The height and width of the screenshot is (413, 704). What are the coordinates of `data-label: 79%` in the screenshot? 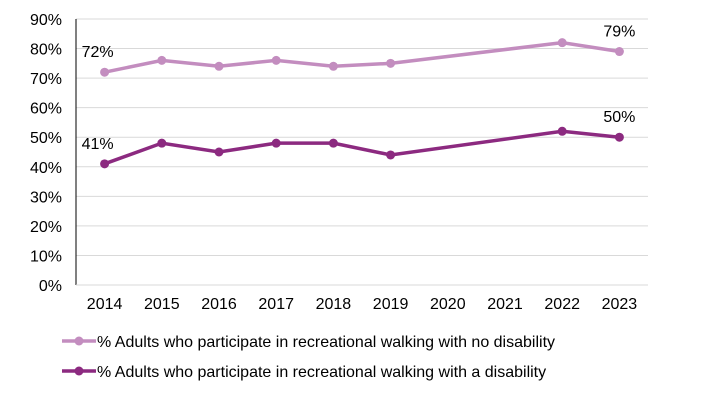 It's located at (619, 32).